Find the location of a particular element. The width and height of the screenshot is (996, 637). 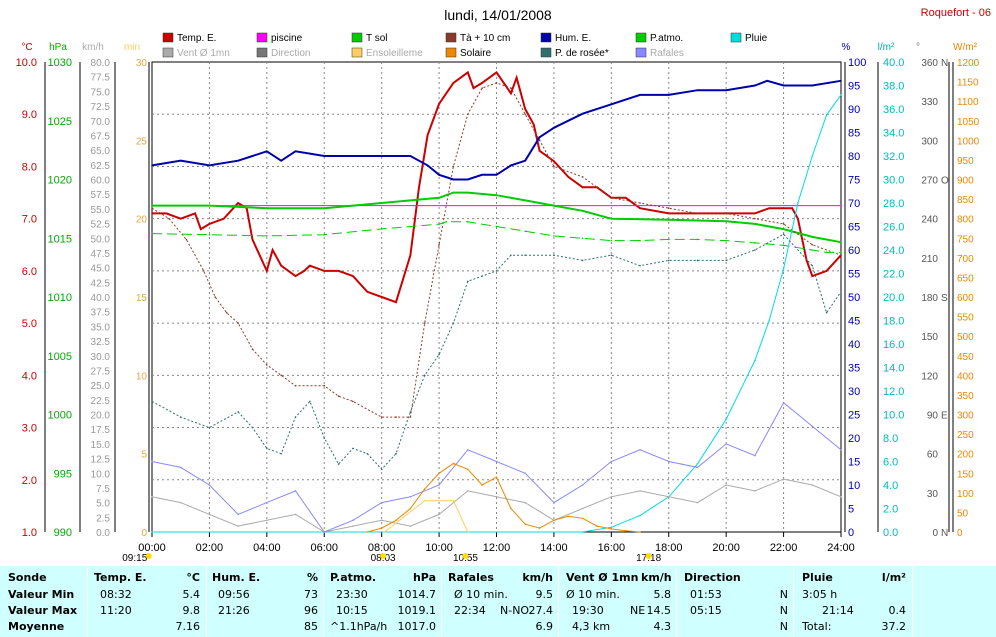

hum-min-value: 73 is located at coordinates (311, 594).